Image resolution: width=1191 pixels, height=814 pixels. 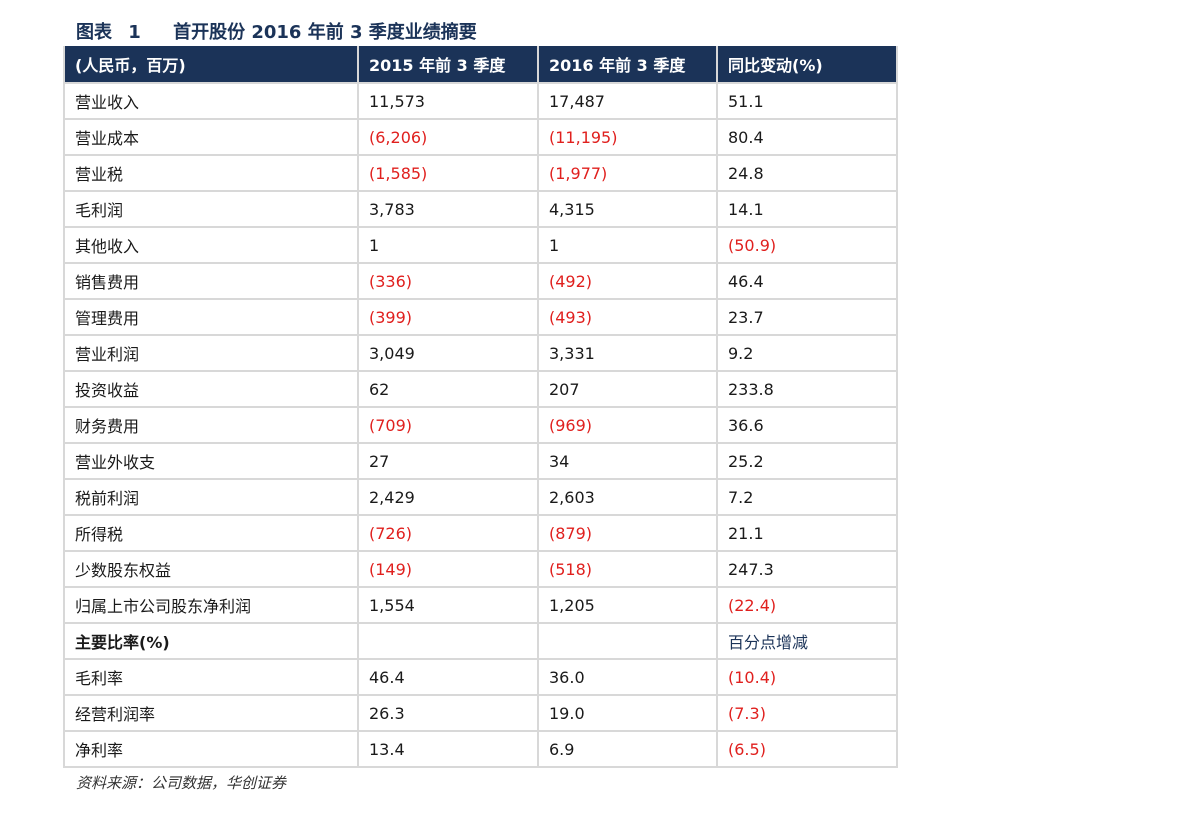 I want to click on value-2016-cell: (493), so click(x=627, y=317).